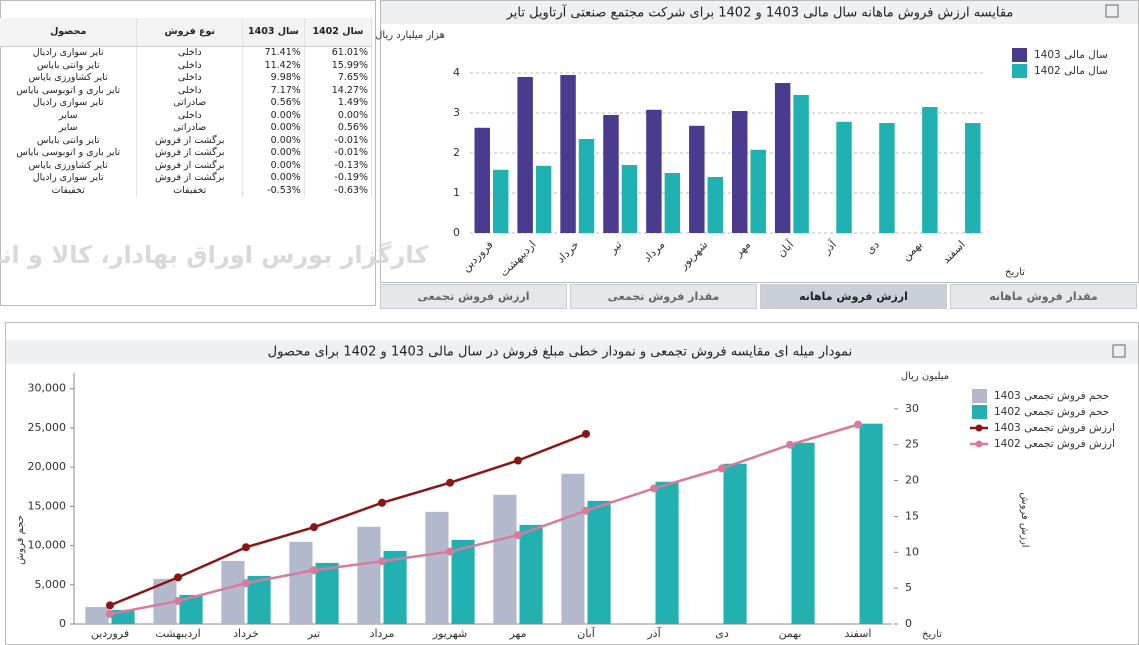 Image resolution: width=1139 pixels, height=645 pixels. Describe the element at coordinates (273, 32) in the screenshot. I see `column-header: سال 1403` at that location.